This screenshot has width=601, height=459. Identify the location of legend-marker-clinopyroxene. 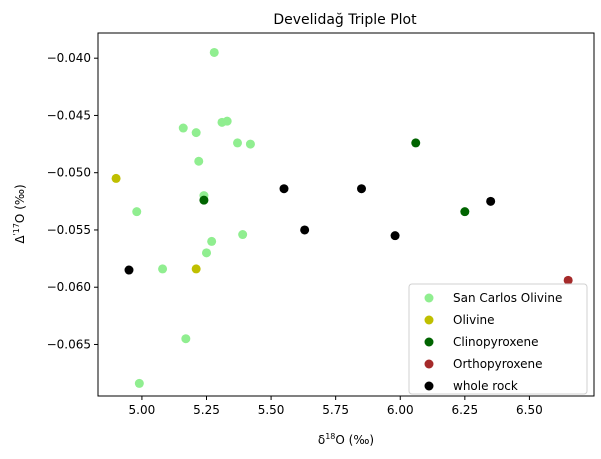
(429, 342).